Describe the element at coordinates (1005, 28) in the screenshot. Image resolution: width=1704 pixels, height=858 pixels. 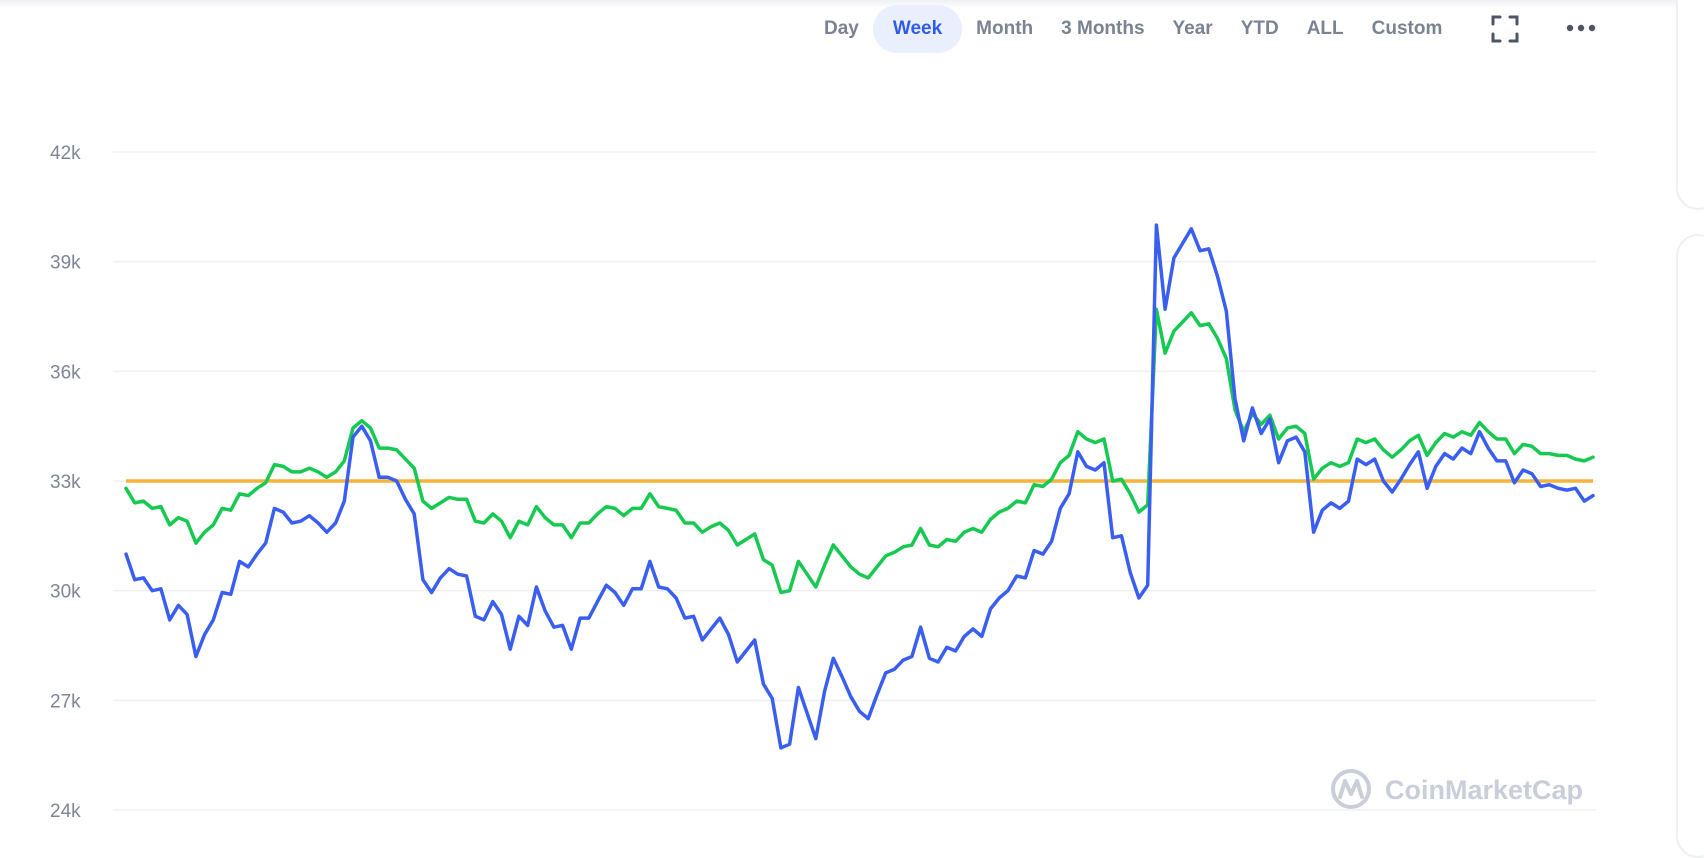
I see `tab-month: Month` at that location.